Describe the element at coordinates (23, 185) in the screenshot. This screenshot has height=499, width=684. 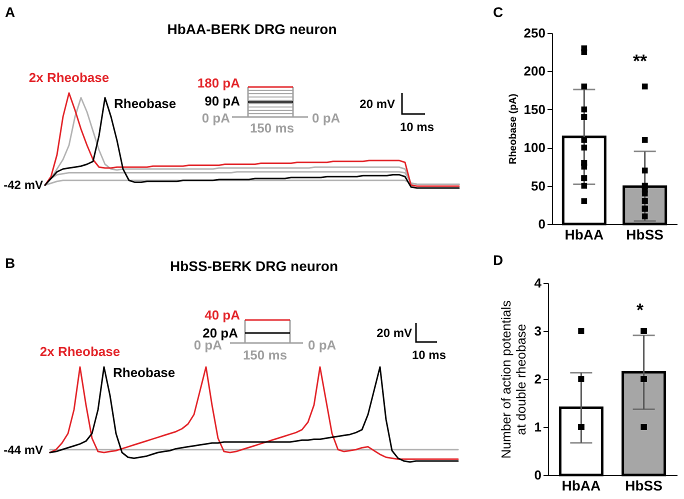
I see `annotation: -42 mV` at that location.